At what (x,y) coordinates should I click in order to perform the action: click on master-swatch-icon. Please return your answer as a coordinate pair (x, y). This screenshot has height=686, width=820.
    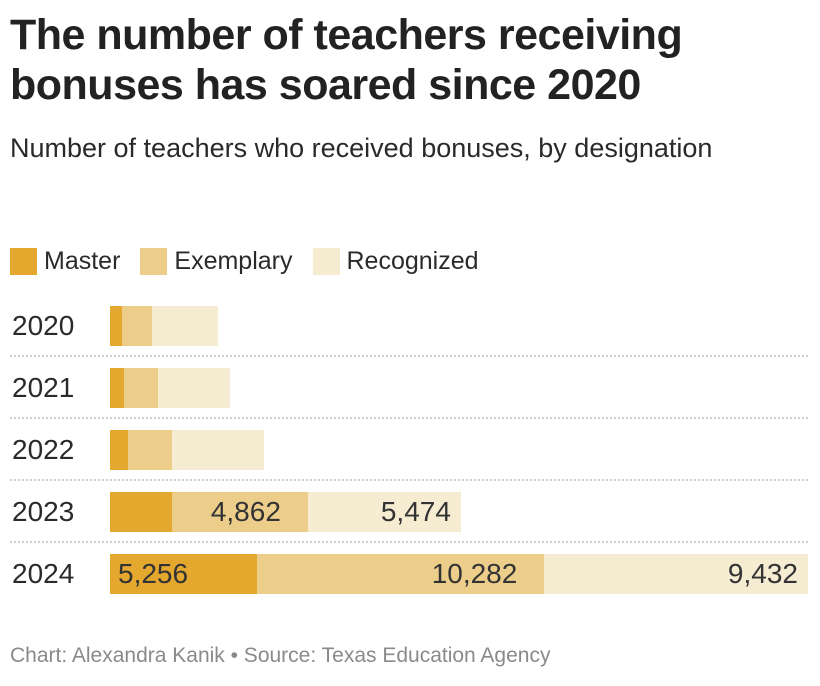
    Looking at the image, I should click on (23, 261).